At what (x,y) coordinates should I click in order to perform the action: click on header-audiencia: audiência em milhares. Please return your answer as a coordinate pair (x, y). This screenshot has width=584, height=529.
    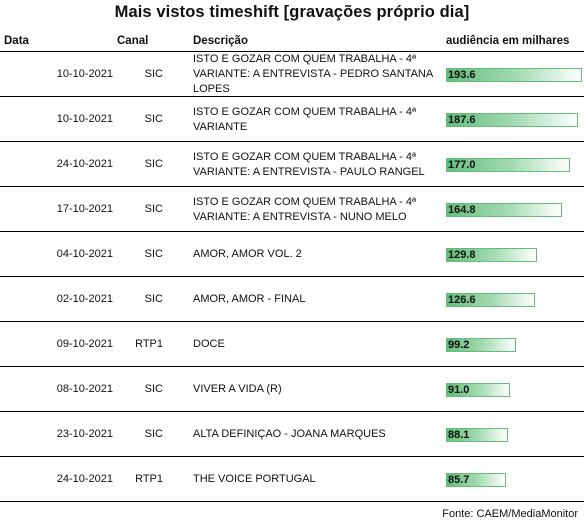
    Looking at the image, I should click on (508, 41).